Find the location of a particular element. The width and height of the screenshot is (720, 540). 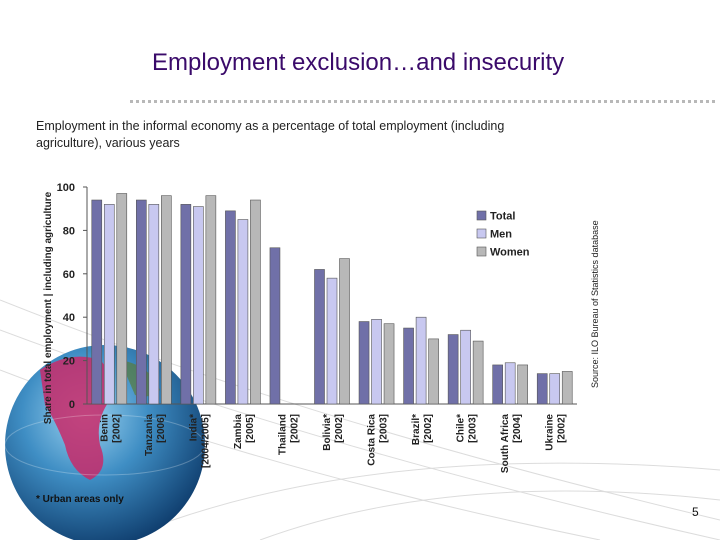

x-tick-label: Ukraine[2002] is located at coordinates (556, 432).